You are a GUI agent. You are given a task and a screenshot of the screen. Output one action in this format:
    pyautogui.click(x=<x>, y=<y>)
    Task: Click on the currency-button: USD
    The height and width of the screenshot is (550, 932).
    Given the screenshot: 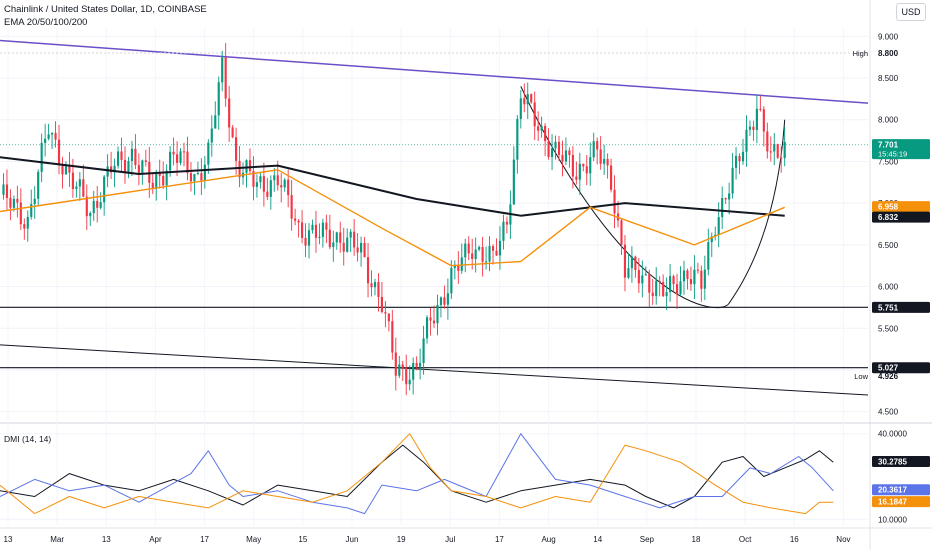 What is the action you would take?
    pyautogui.click(x=911, y=12)
    